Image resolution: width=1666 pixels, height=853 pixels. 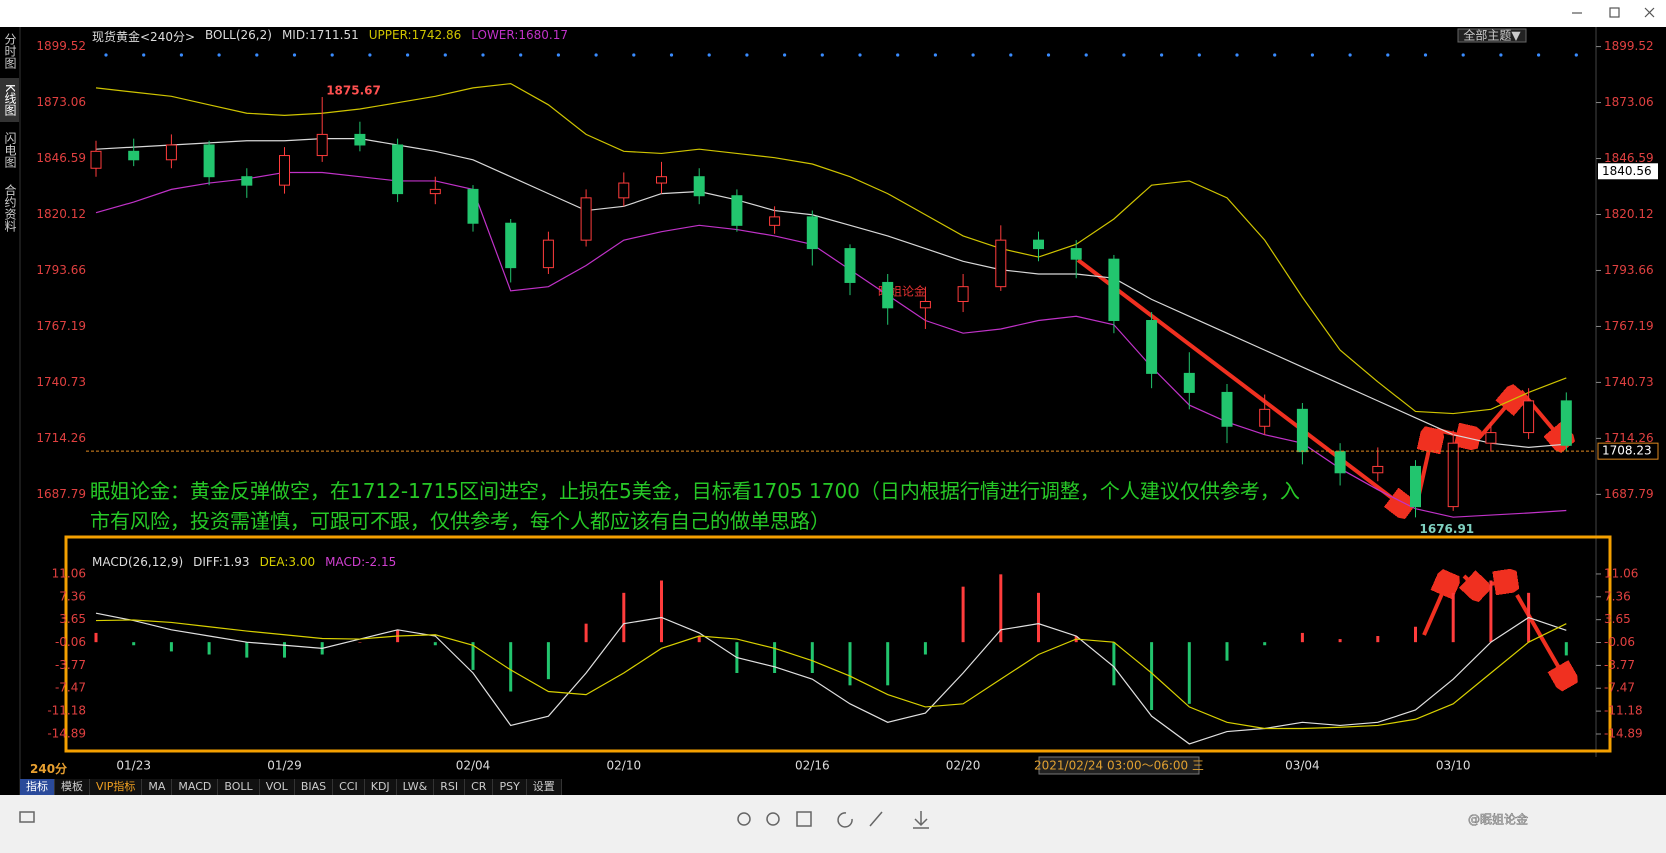 What do you see at coordinates (284, 766) in the screenshot?
I see `x-tick-label: 01/29` at bounding box center [284, 766].